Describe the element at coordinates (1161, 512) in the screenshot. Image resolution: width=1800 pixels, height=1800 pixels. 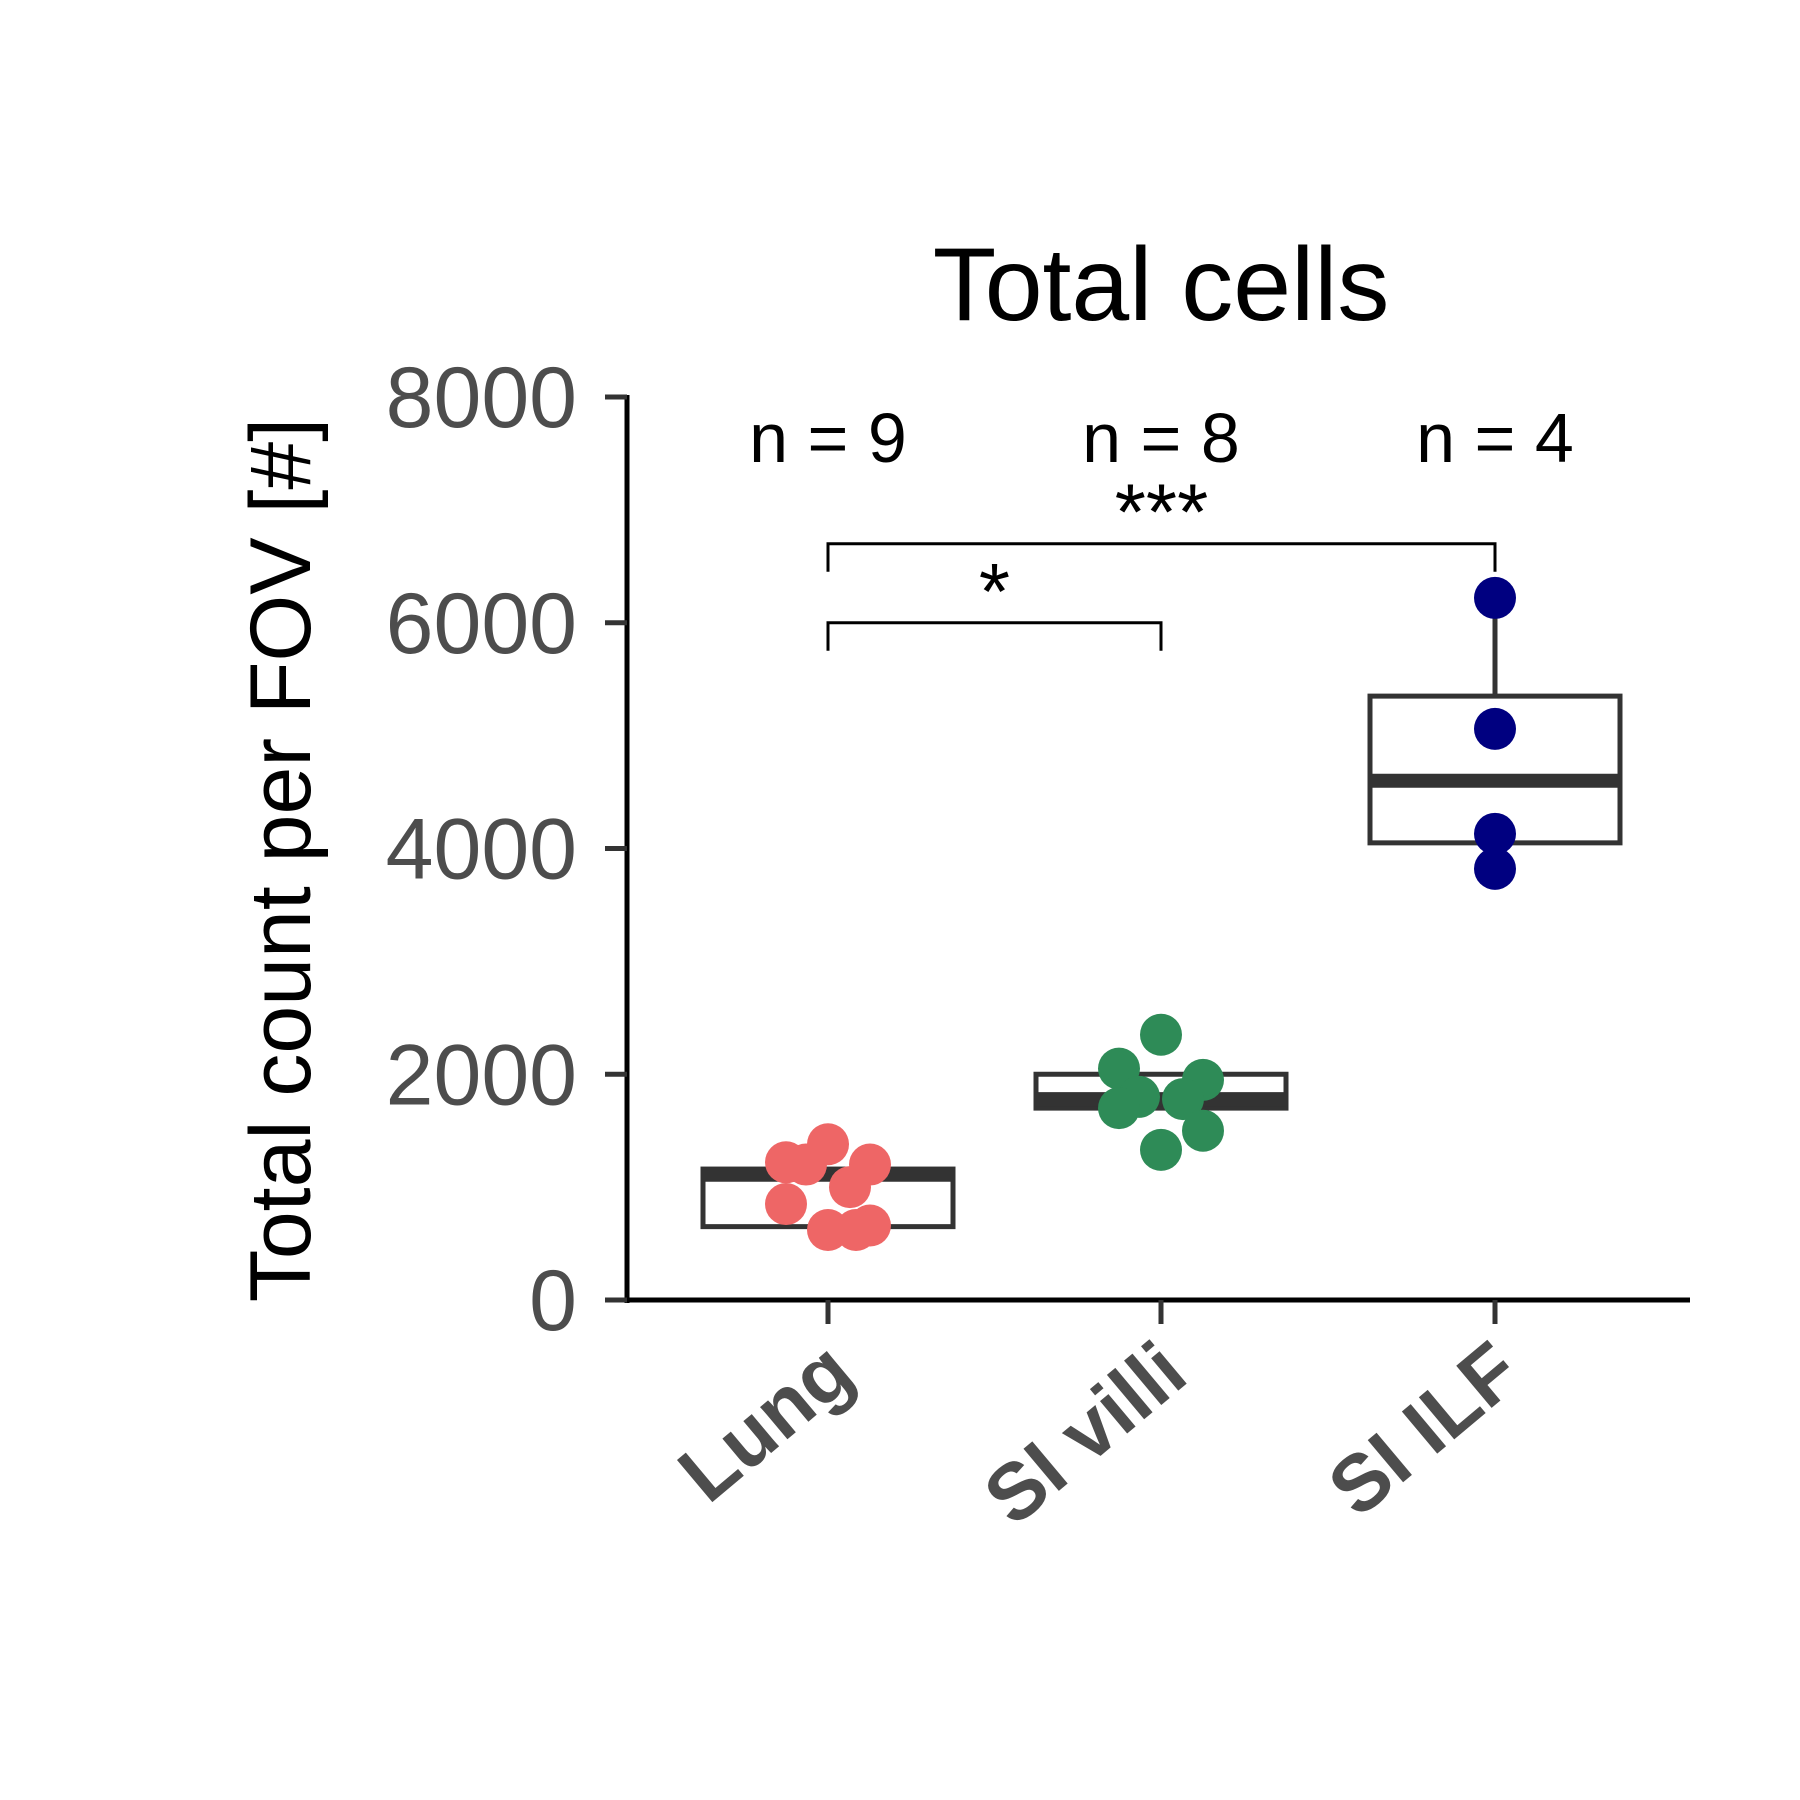
I see `significance-label: ***` at that location.